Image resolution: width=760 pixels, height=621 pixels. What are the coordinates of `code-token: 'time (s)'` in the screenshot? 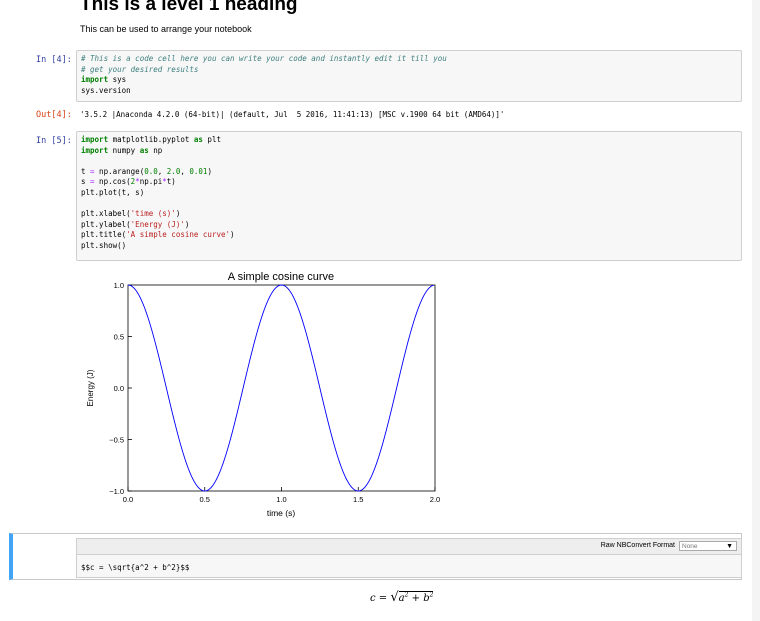 It's located at (153, 214).